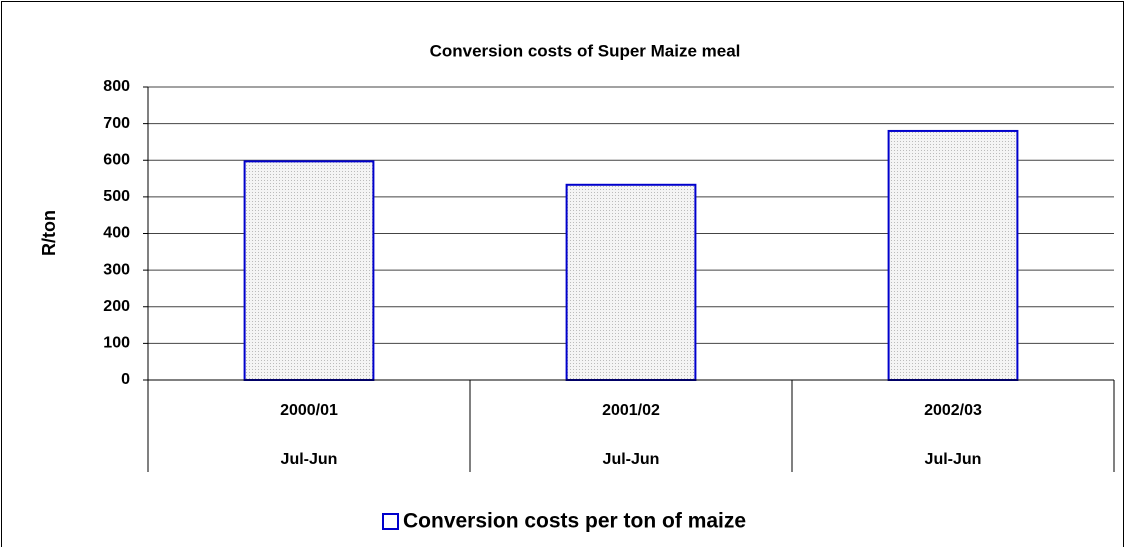  What do you see at coordinates (49, 233) in the screenshot?
I see `y-axis-label: R/ton` at bounding box center [49, 233].